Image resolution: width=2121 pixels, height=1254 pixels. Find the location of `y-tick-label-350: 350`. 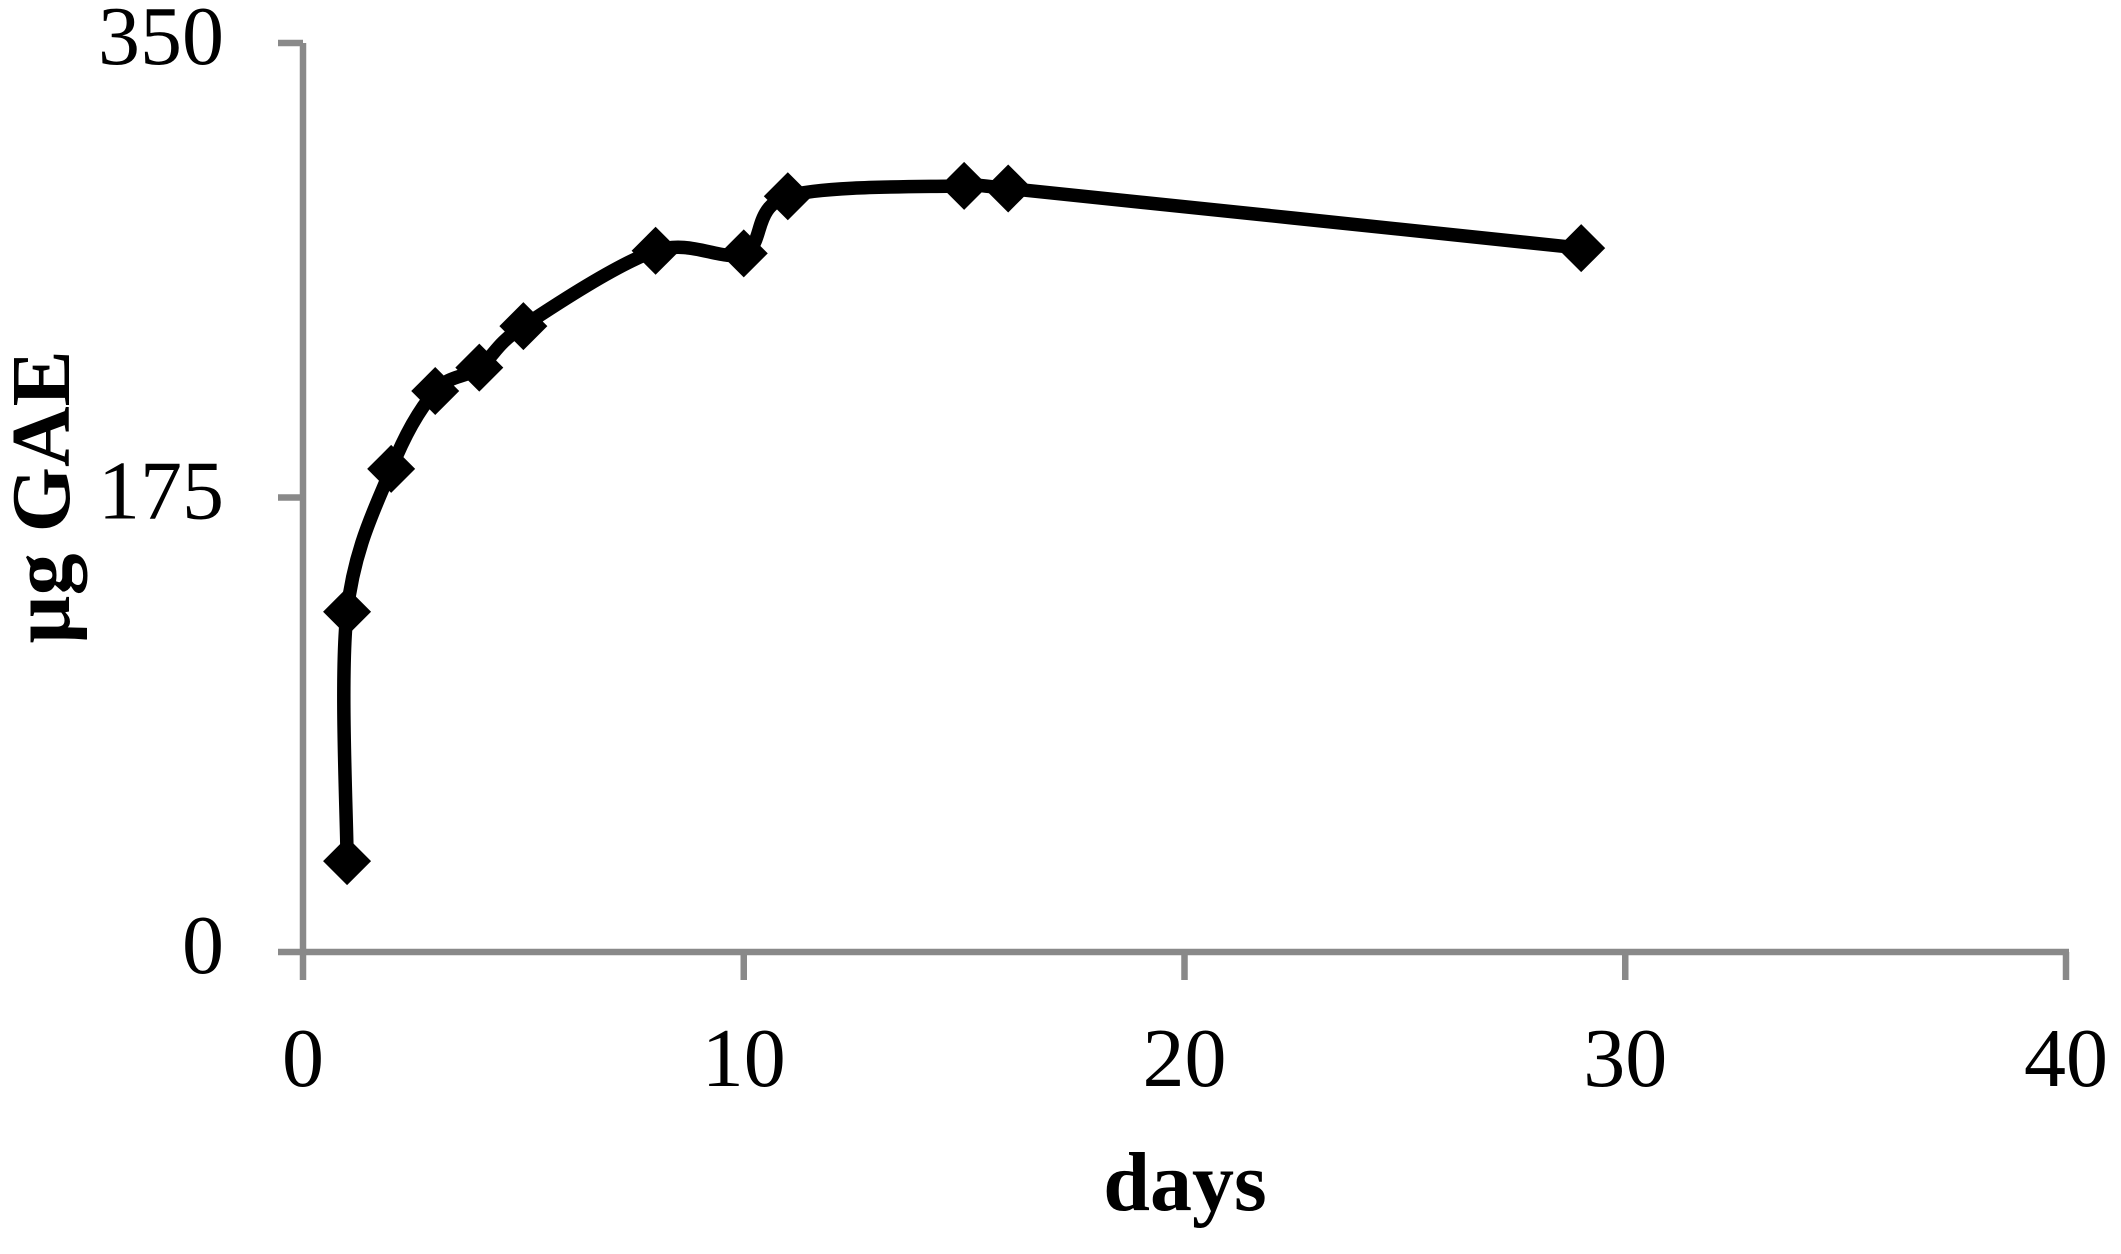

y-tick-label-350: 350 is located at coordinates (161, 41).